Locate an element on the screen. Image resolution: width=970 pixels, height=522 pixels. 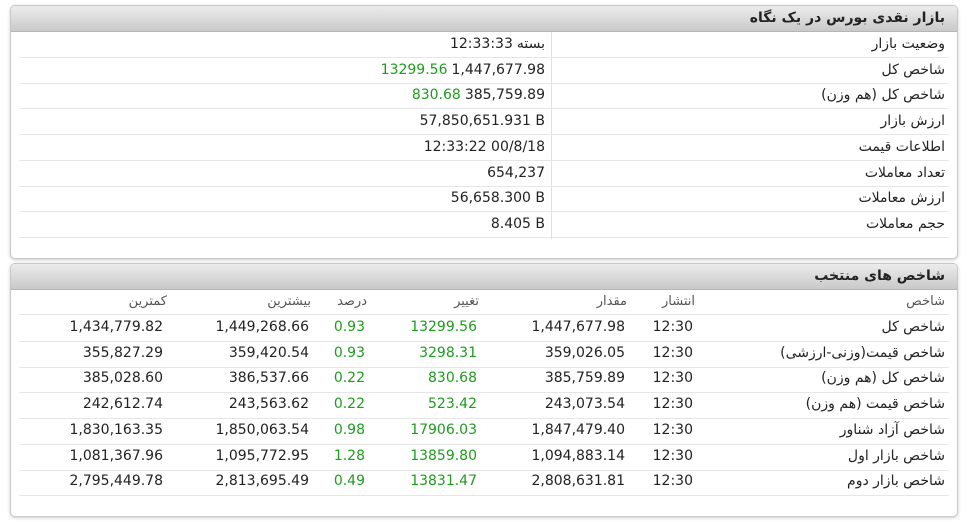
table-cell: 1,449,268.66 is located at coordinates (262, 327).